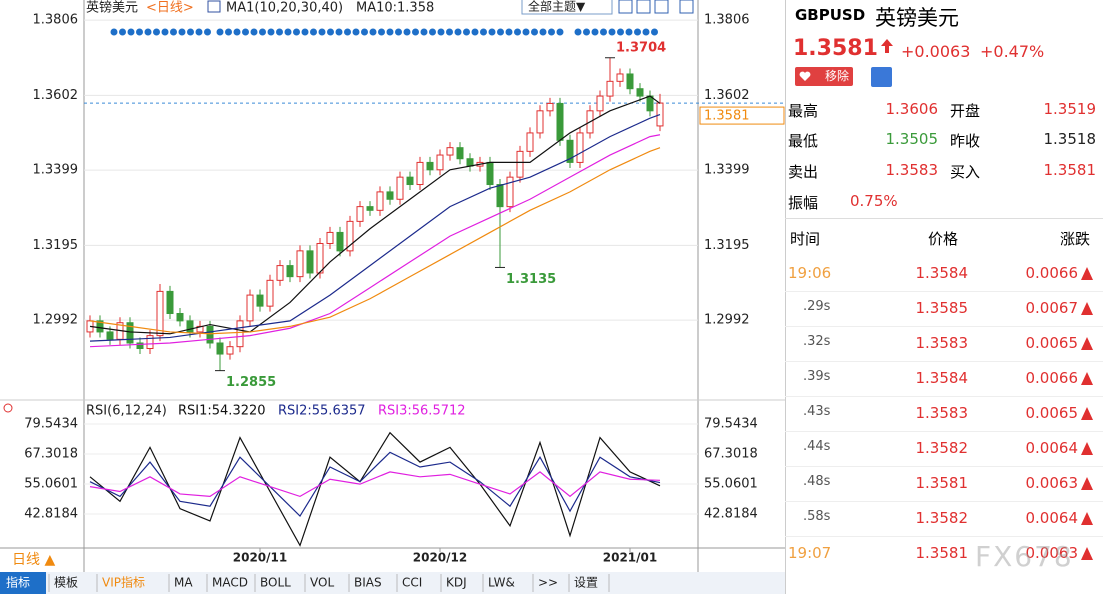 The width and height of the screenshot is (1103, 594). I want to click on stat-value: 0.75%, so click(874, 201).